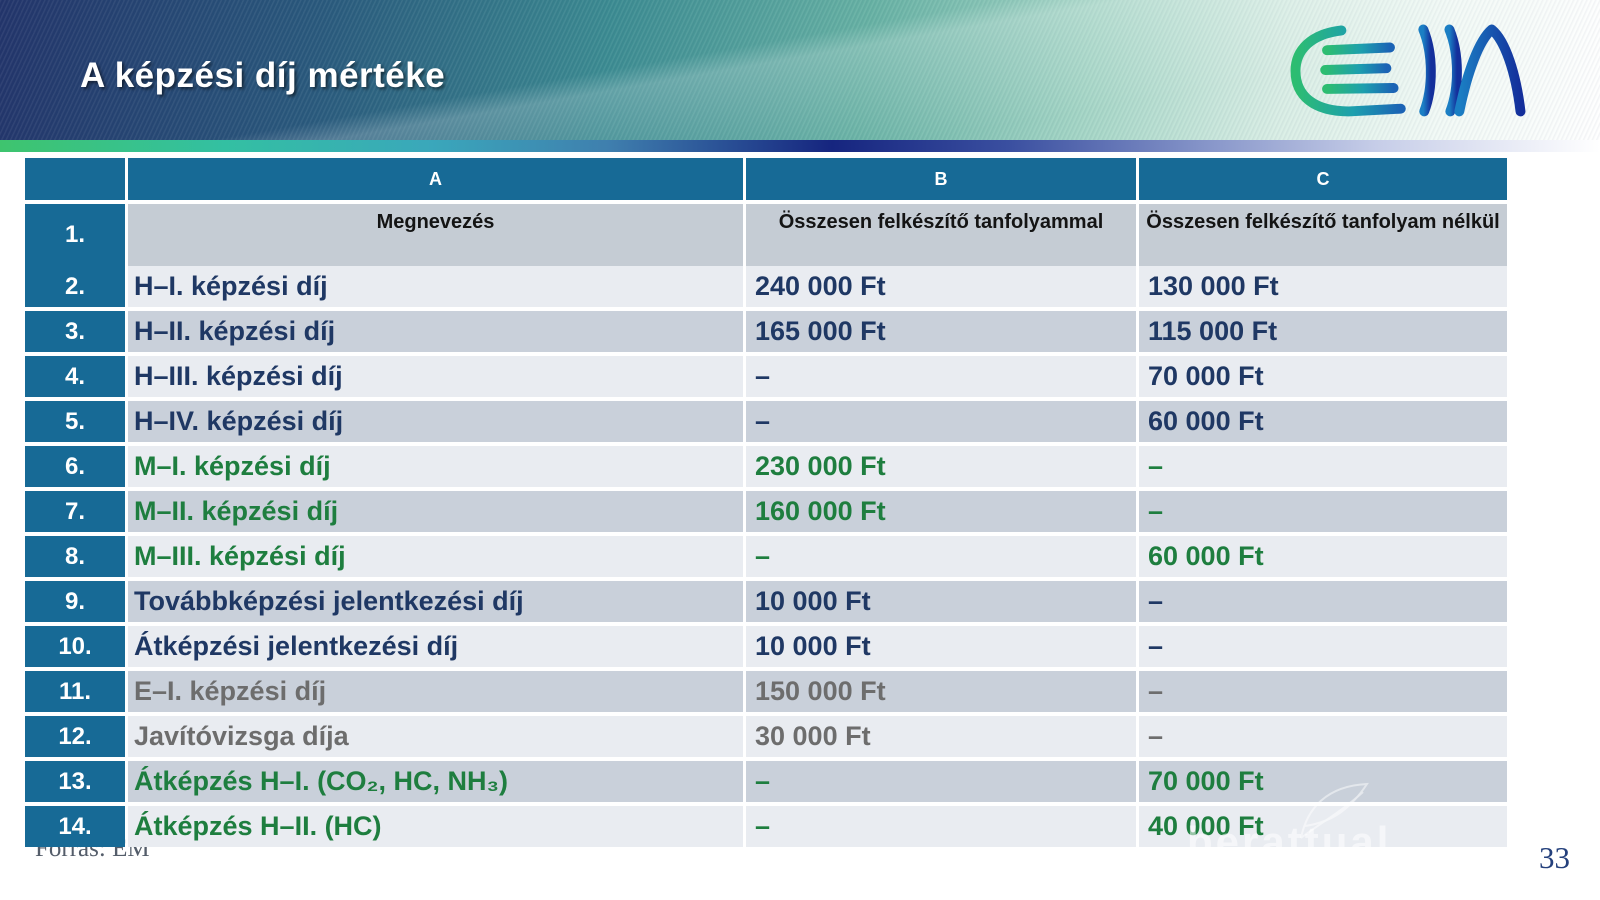 The height and width of the screenshot is (900, 1600). What do you see at coordinates (263, 75) in the screenshot?
I see `slide-title: A képzési díj mértéke` at bounding box center [263, 75].